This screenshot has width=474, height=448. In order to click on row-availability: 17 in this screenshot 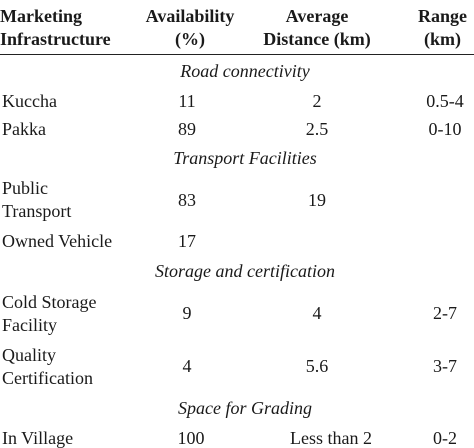, I will do `click(187, 241)`.